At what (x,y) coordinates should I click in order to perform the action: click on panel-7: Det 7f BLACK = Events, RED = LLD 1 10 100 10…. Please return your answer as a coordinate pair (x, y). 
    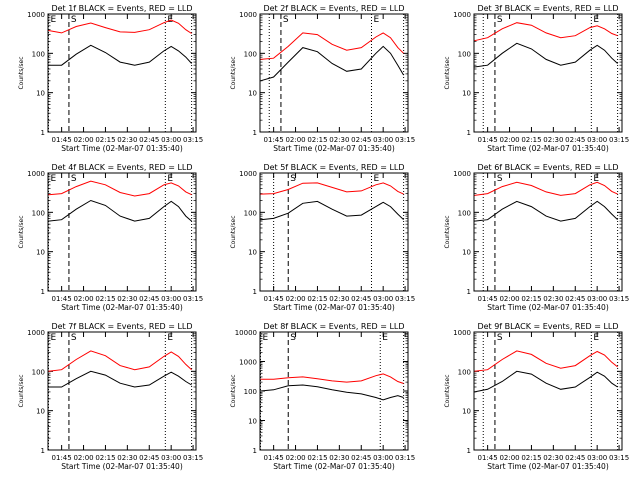
    Looking at the image, I should click on (110, 396).